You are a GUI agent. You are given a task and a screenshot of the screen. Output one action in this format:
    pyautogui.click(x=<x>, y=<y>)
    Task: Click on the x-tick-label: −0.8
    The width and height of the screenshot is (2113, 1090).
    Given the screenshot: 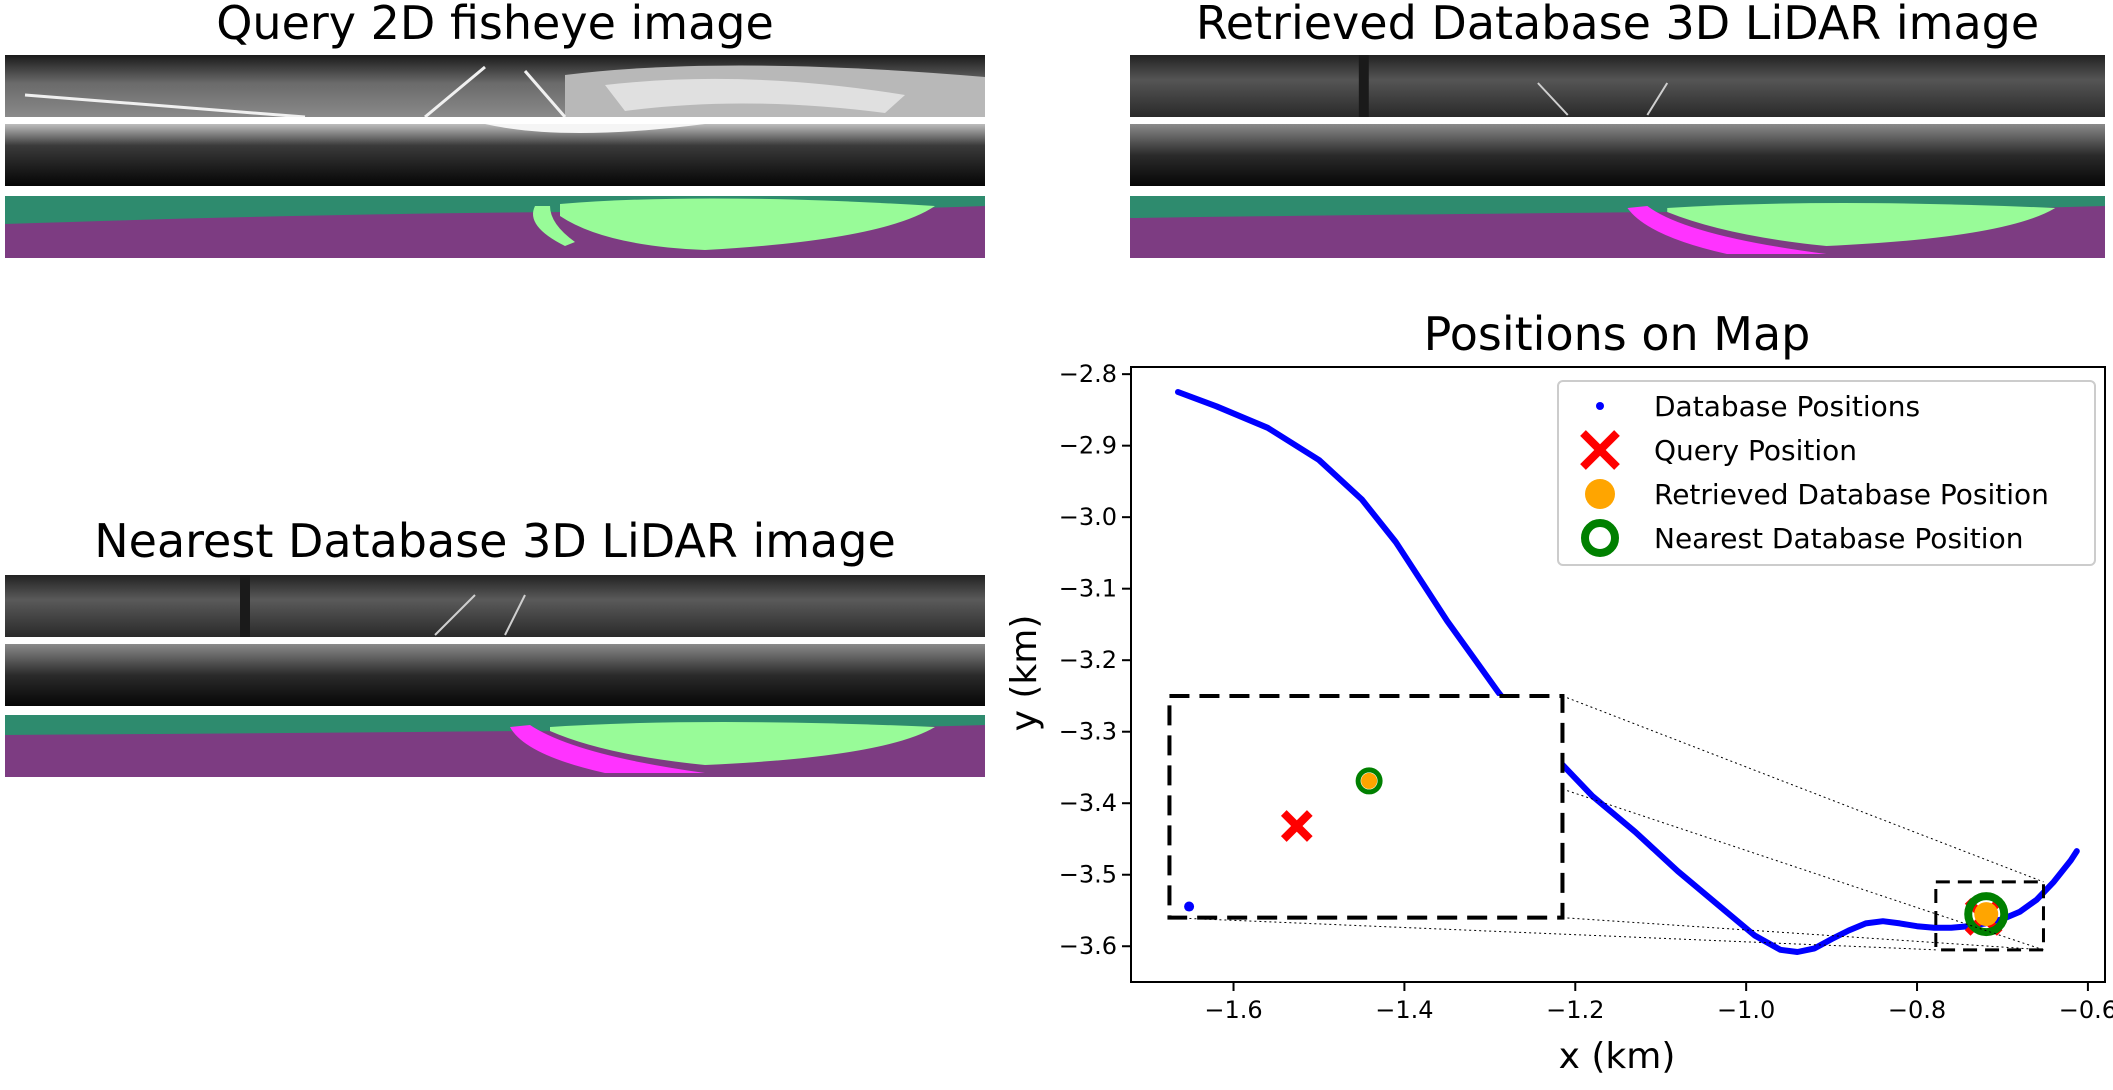 What is the action you would take?
    pyautogui.click(x=1917, y=1010)
    